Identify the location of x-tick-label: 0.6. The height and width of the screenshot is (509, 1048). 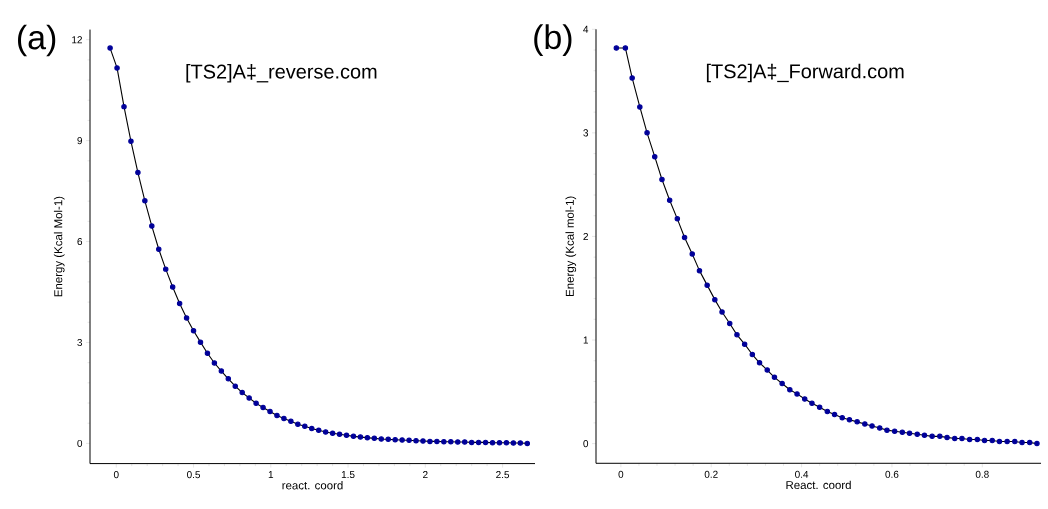
(892, 474).